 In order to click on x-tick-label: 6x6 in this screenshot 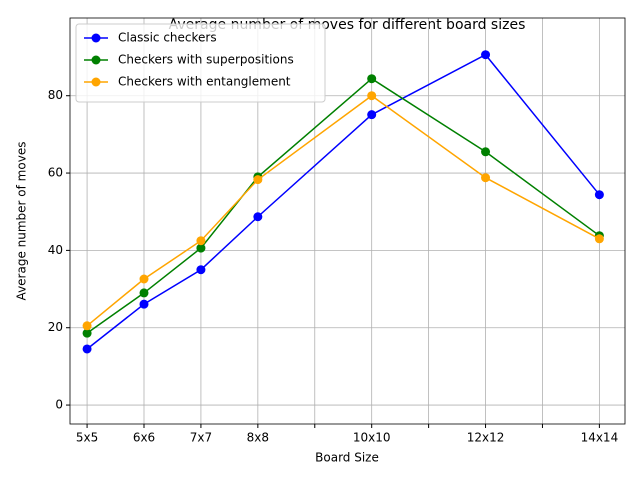, I will do `click(144, 438)`.